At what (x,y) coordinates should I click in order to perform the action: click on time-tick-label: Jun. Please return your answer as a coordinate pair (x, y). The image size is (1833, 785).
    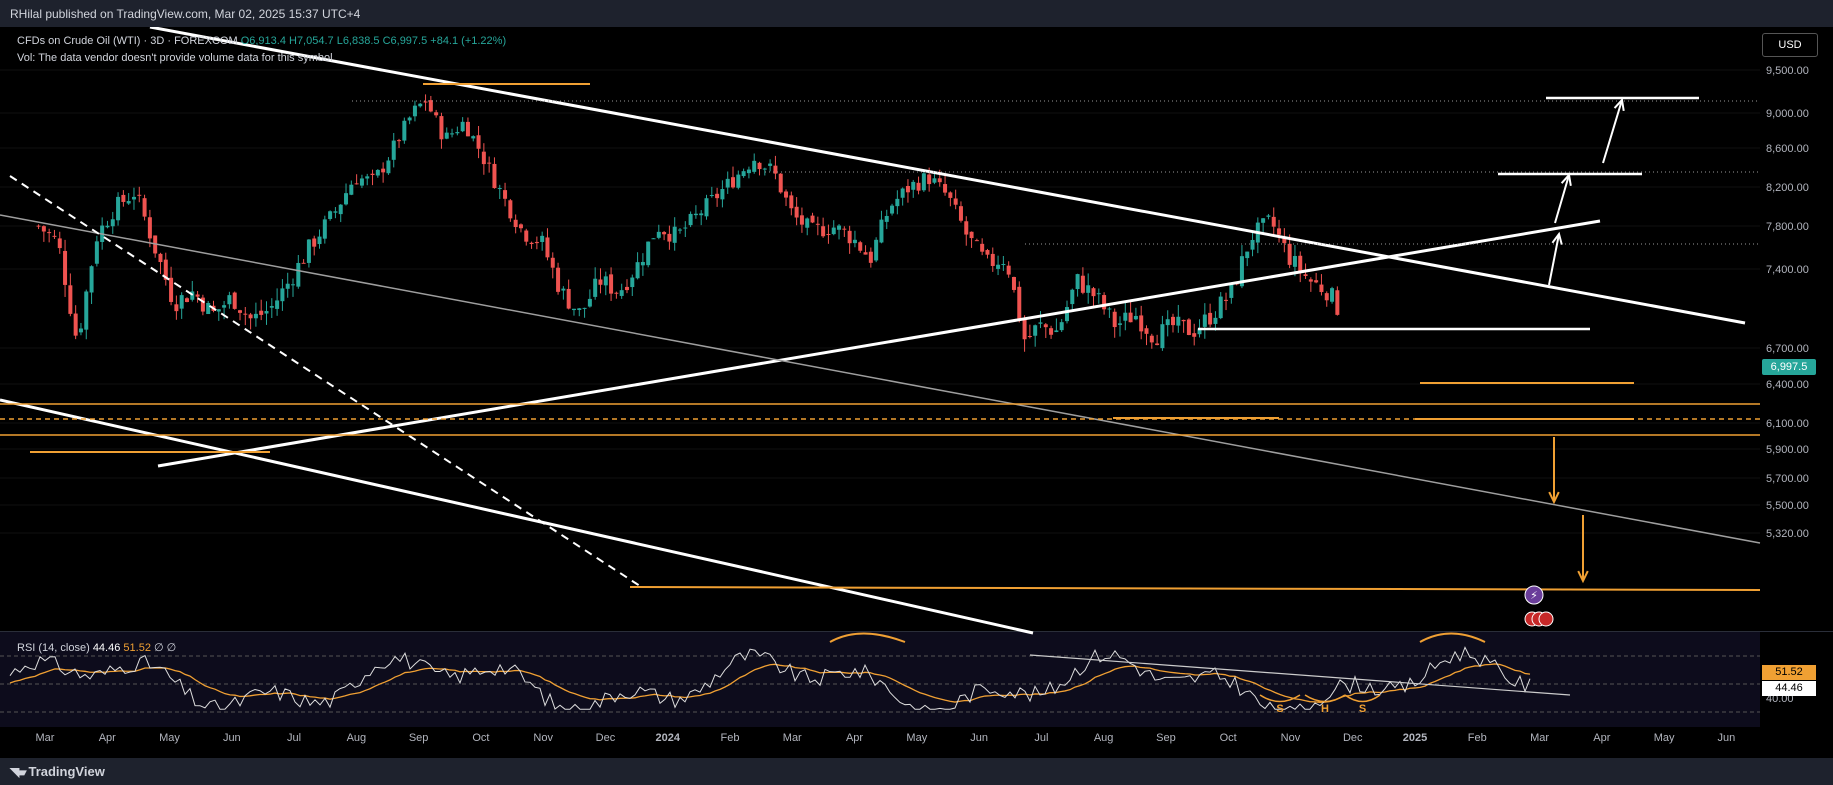
    Looking at the image, I should click on (232, 738).